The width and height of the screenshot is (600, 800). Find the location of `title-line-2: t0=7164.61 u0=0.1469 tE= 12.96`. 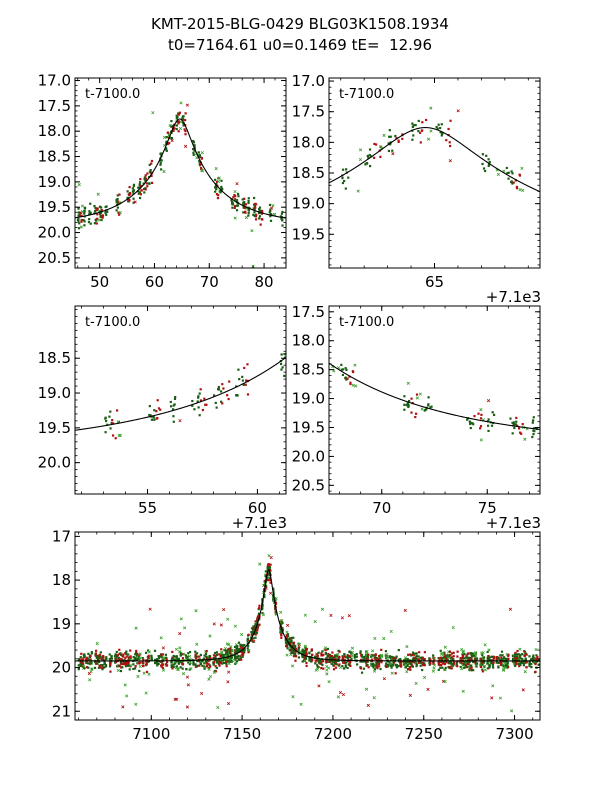

title-line-2: t0=7164.61 u0=0.1469 tE= 12.96 is located at coordinates (300, 45).